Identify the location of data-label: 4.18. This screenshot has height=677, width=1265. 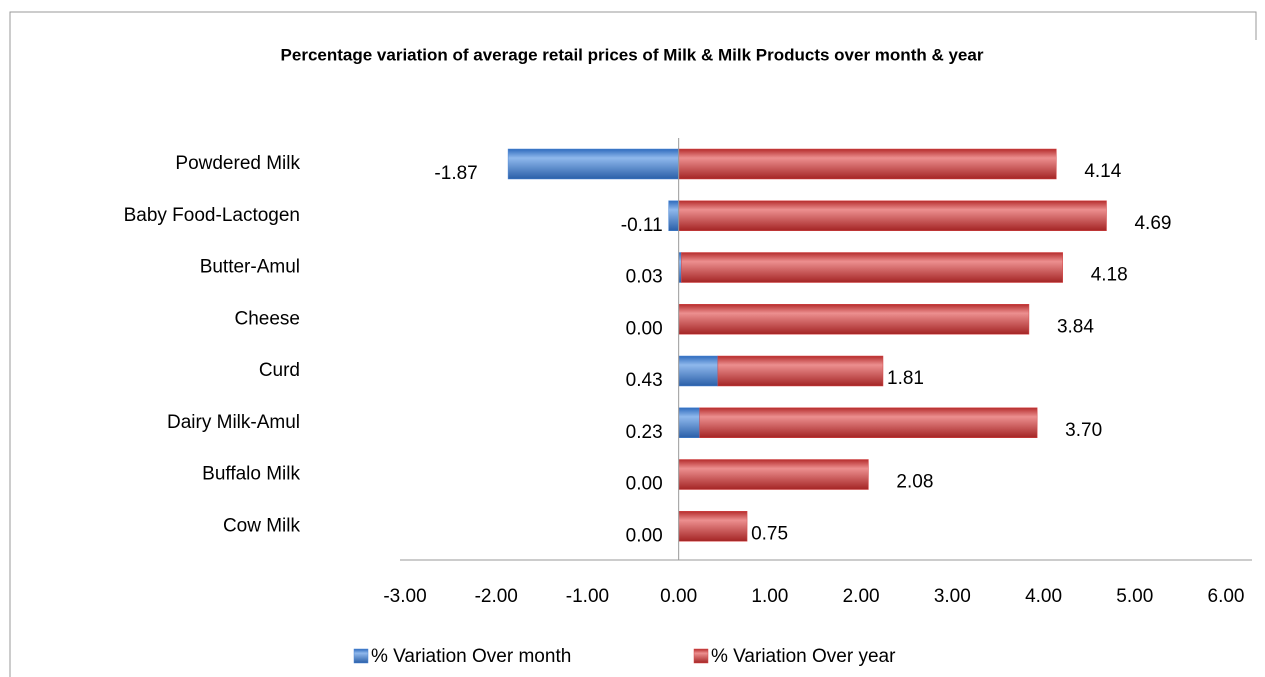
(1109, 275).